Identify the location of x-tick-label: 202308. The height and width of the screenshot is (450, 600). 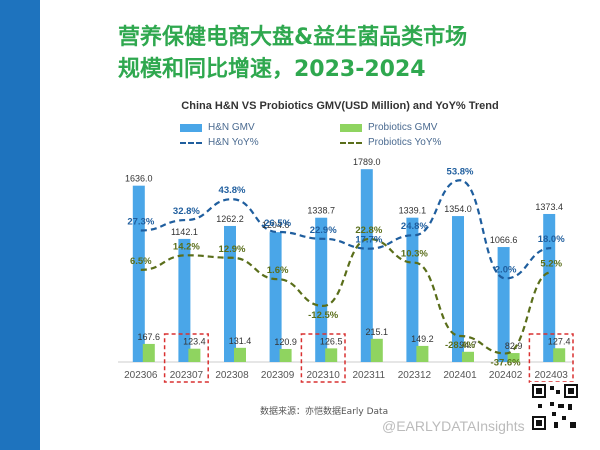
(232, 375).